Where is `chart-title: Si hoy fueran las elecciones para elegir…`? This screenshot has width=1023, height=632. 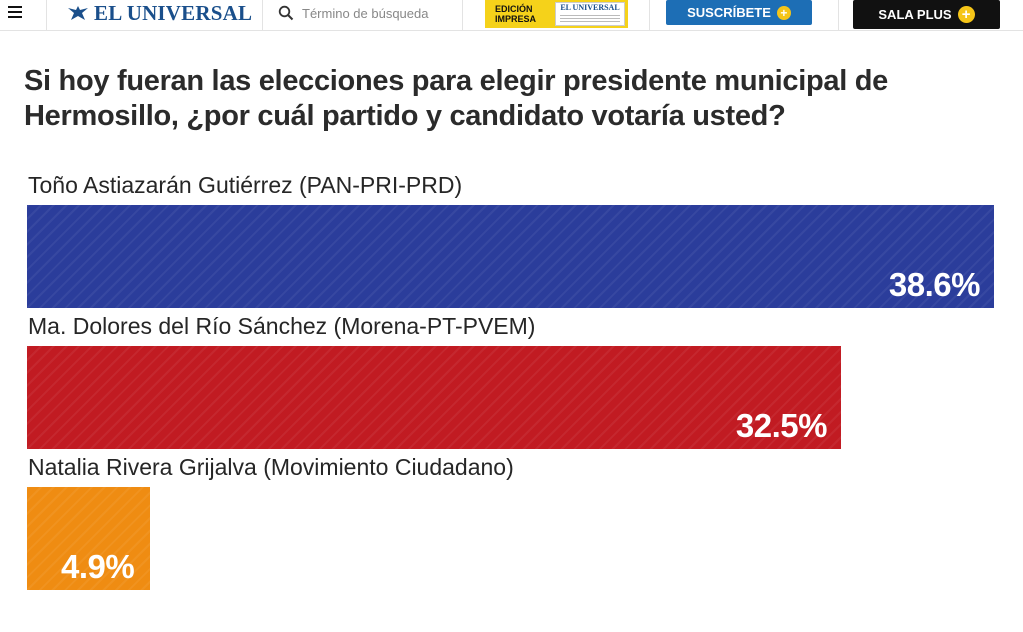
chart-title: Si hoy fueran las elecciones para elegir… is located at coordinates (456, 98).